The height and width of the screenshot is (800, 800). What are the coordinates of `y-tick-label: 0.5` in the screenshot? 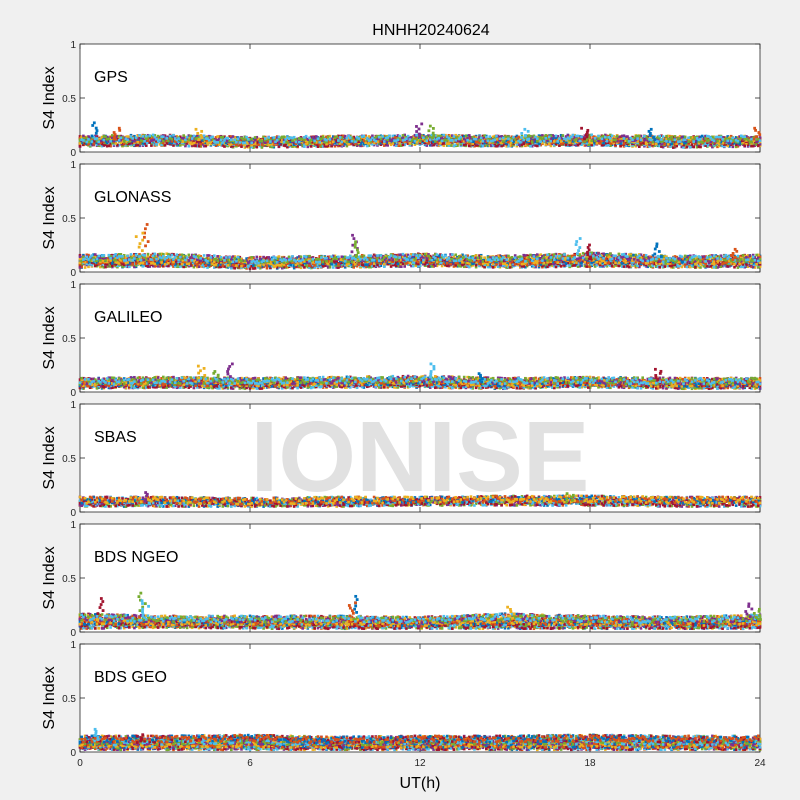 It's located at (69, 99).